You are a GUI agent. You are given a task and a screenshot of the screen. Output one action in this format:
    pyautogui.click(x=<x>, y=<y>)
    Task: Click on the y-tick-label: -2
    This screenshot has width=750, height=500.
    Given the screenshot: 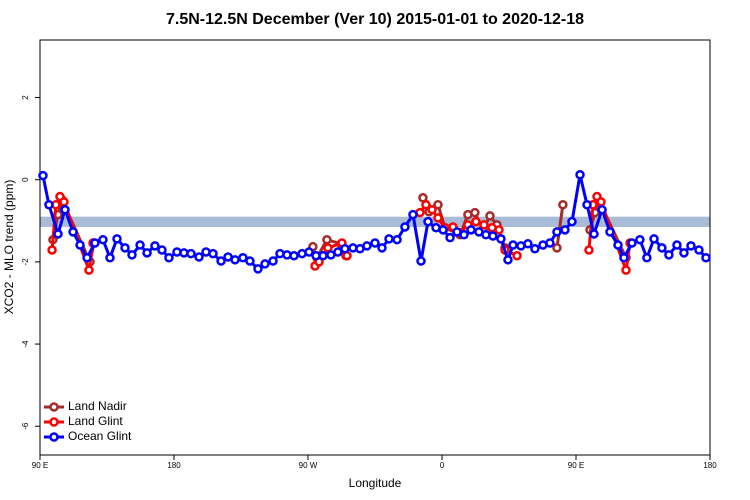 What is the action you would take?
    pyautogui.click(x=25, y=262)
    